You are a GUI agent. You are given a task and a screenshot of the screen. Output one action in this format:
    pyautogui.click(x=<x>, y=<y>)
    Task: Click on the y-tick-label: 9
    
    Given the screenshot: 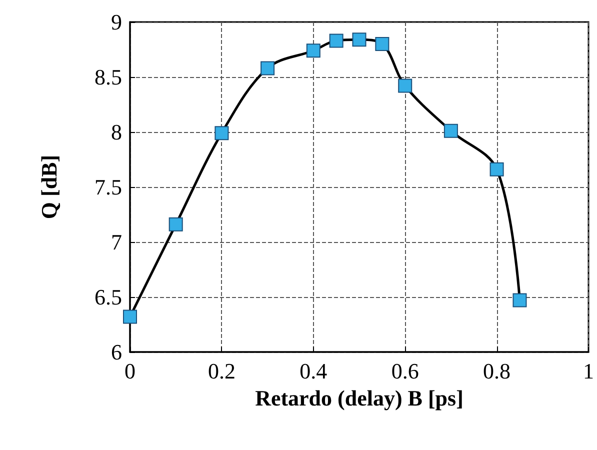 What is the action you would take?
    pyautogui.click(x=116, y=22)
    